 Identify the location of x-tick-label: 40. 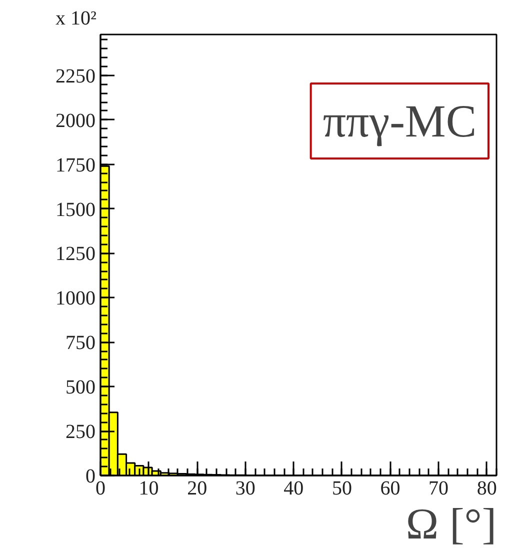
(294, 489).